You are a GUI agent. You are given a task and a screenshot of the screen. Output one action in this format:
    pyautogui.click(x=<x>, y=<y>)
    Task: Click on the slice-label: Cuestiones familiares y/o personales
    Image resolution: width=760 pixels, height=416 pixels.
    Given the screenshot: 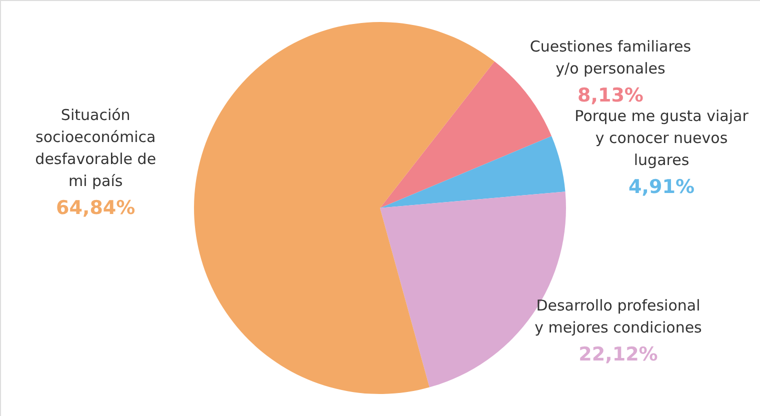 What is the action you would take?
    pyautogui.click(x=611, y=57)
    